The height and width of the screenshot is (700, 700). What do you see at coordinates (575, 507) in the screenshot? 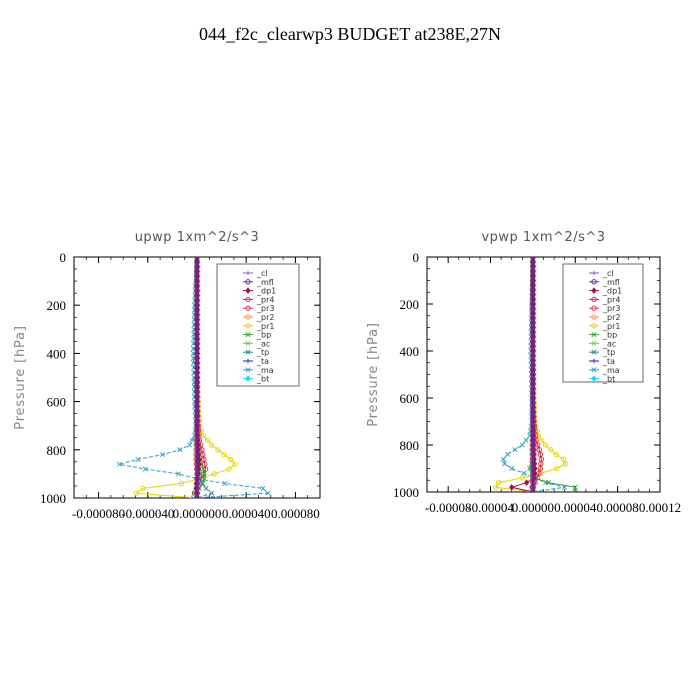
I see `vpwp-xtick-label: 0.00004` at bounding box center [575, 507].